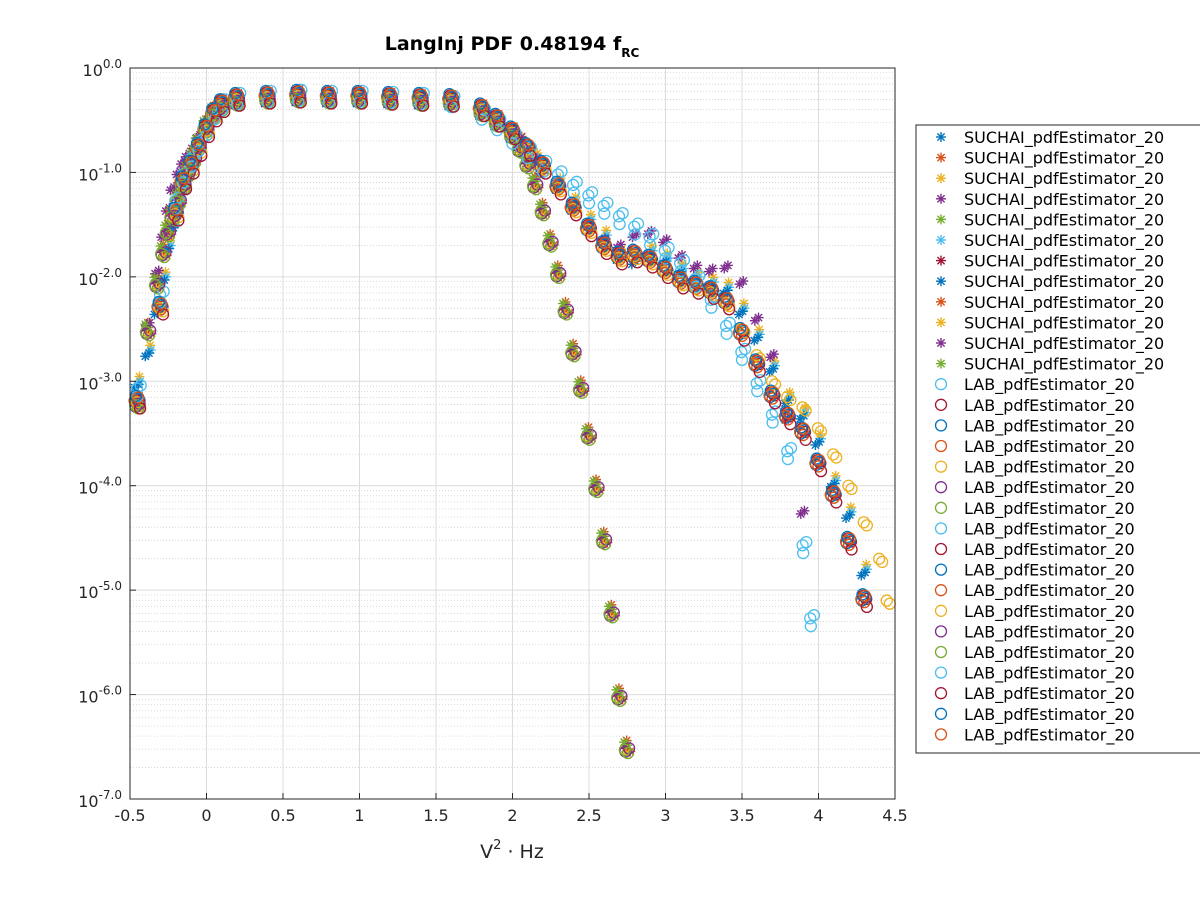  What do you see at coordinates (100, 381) in the screenshot?
I see `y-tick-label: 10-3.0` at bounding box center [100, 381].